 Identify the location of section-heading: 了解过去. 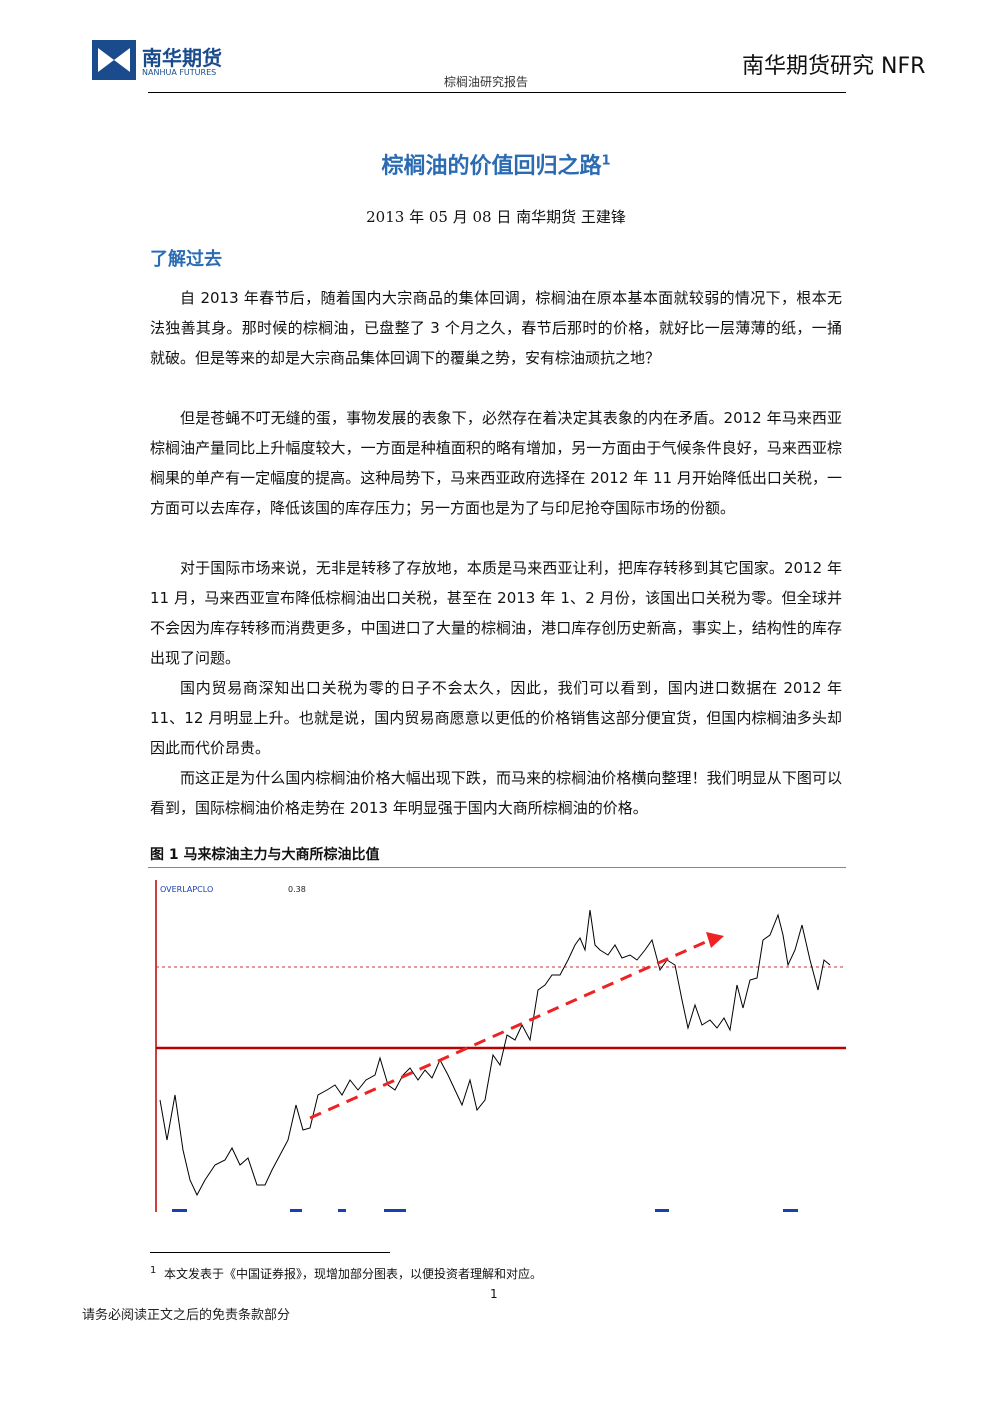
(186, 259).